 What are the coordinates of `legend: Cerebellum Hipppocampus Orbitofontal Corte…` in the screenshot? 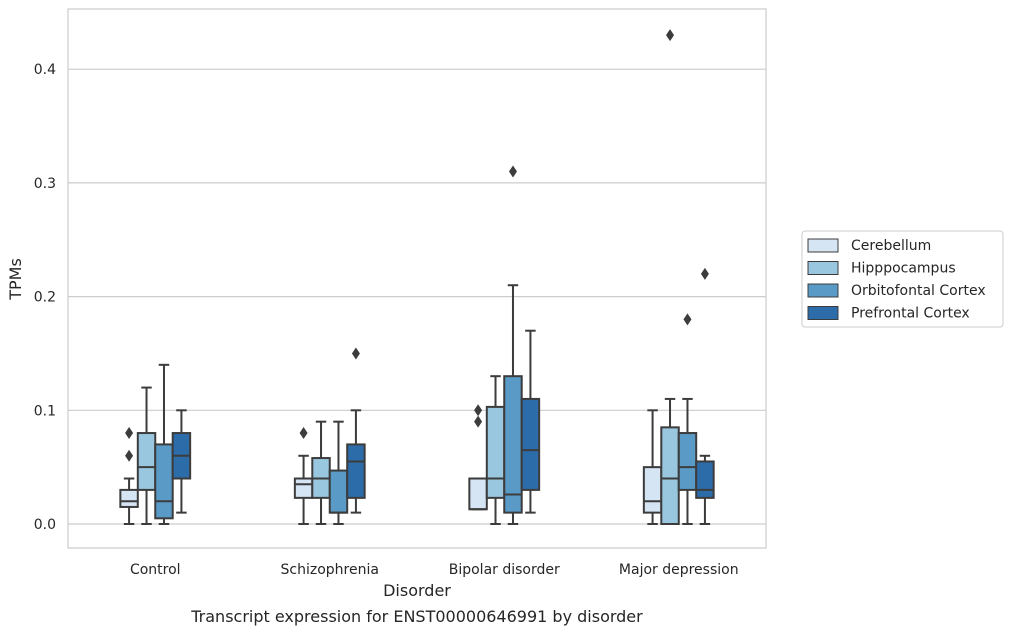 It's located at (902, 279).